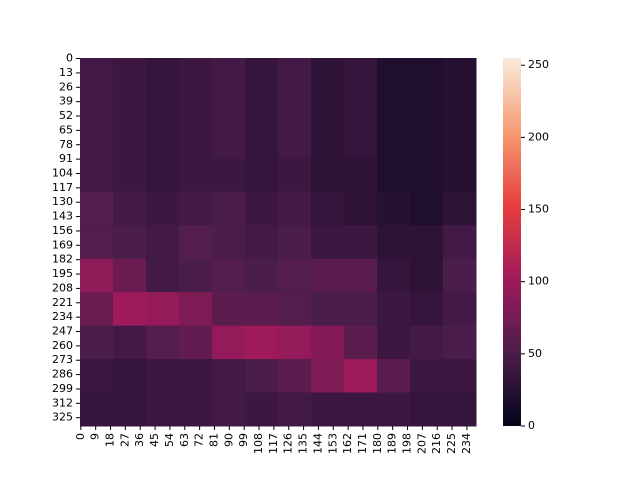 This screenshot has height=484, width=640. I want to click on y-tick-label: 0, so click(69, 58).